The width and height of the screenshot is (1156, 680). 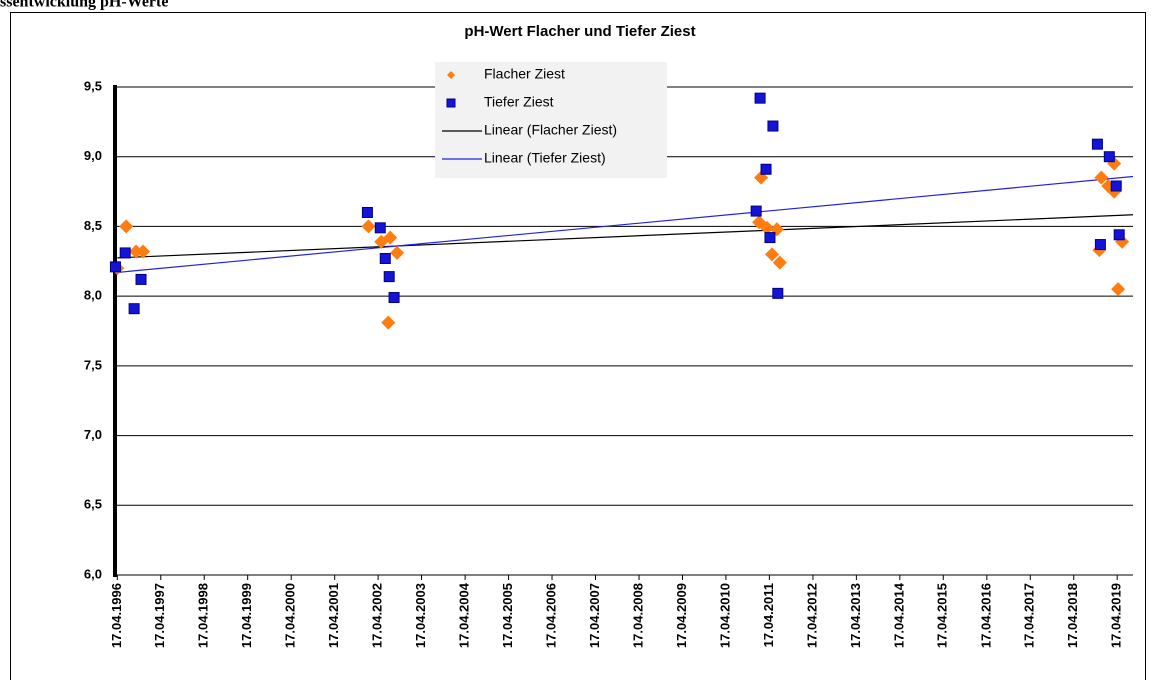 I want to click on x-tick-label: 17.04.2001, so click(x=333, y=615).